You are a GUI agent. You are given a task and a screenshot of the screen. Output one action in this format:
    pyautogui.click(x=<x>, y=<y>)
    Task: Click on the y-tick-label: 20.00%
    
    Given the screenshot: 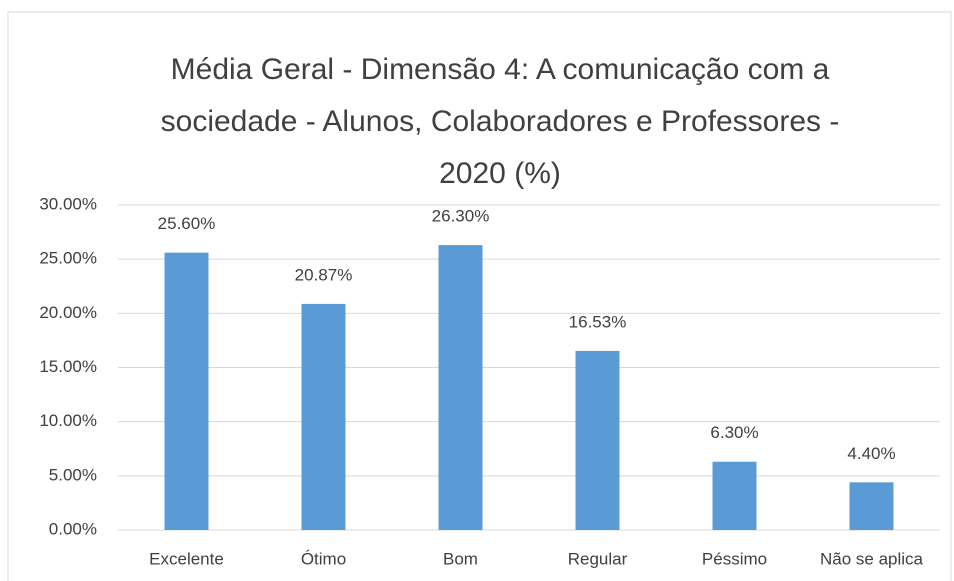 What is the action you would take?
    pyautogui.click(x=68, y=312)
    